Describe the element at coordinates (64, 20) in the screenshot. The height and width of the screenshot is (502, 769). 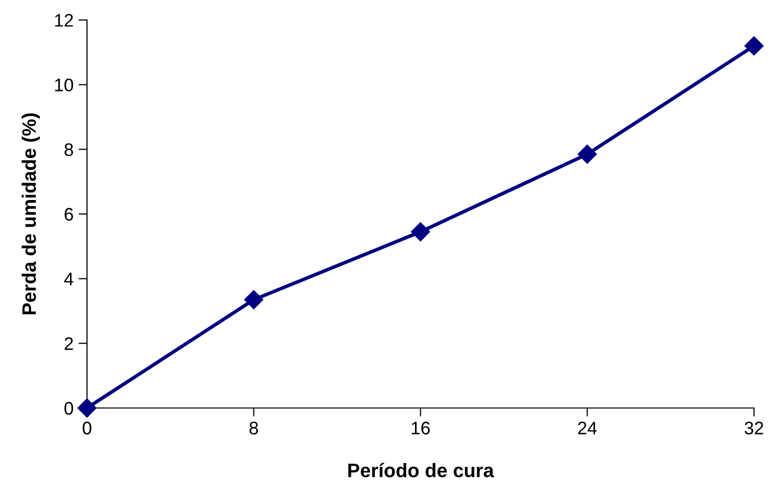
I see `y-tick-label: 12` at that location.